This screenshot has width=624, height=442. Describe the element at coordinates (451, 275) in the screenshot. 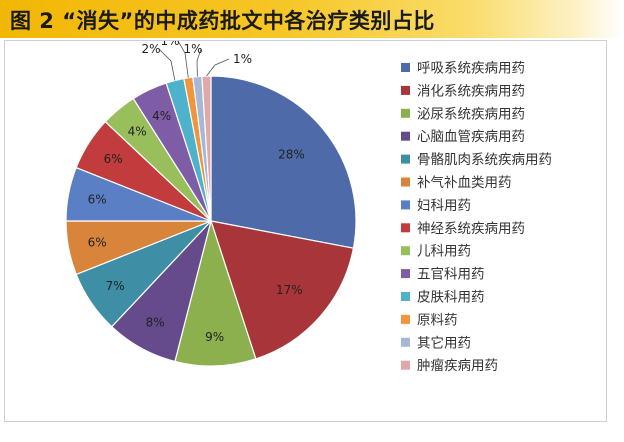

I see `legend-label: 五官科用药` at that location.